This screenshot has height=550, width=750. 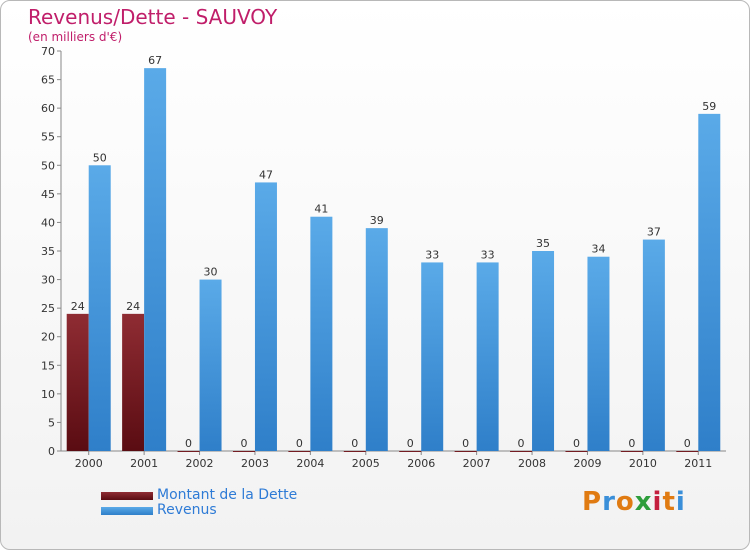 What do you see at coordinates (227, 495) in the screenshot?
I see `legend-label-dette: Montant de la Dette` at bounding box center [227, 495].